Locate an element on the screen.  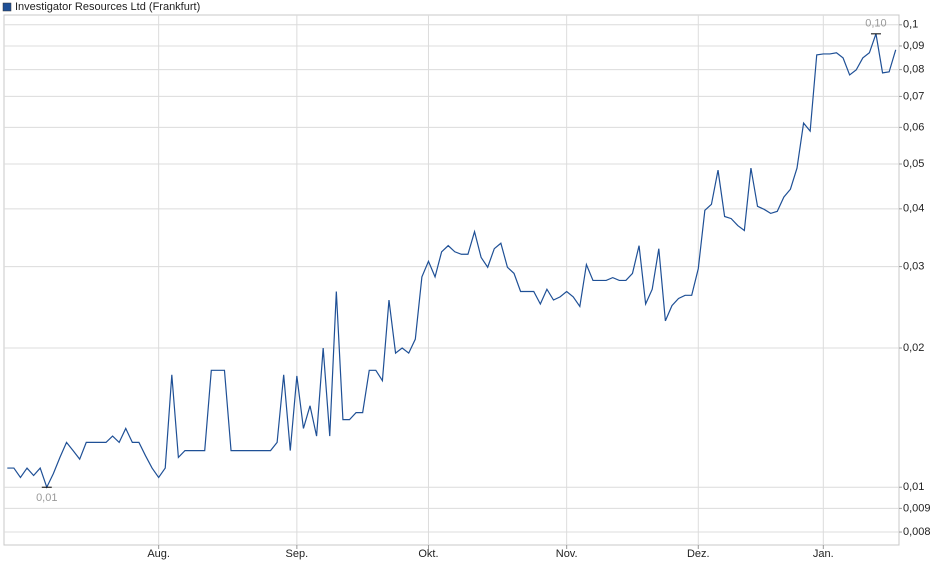
x-tick-label: Nov. is located at coordinates (567, 554).